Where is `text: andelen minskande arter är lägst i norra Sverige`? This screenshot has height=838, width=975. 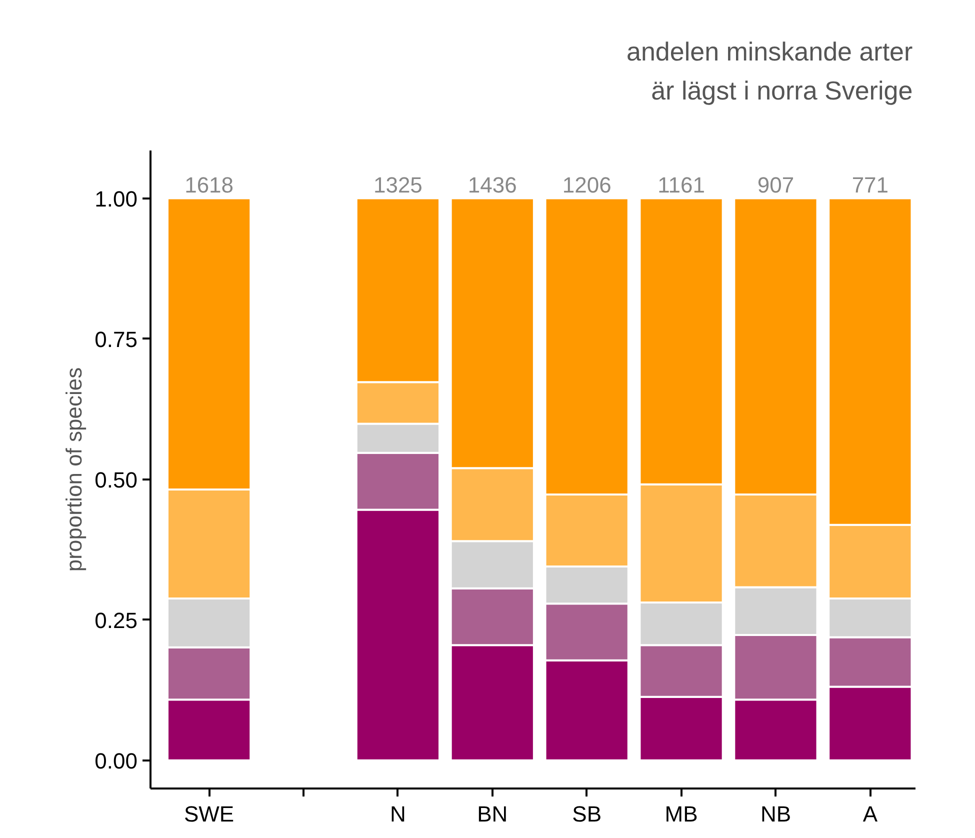
text: andelen minskande arter är lägst i norra Sverige is located at coordinates (770, 71).